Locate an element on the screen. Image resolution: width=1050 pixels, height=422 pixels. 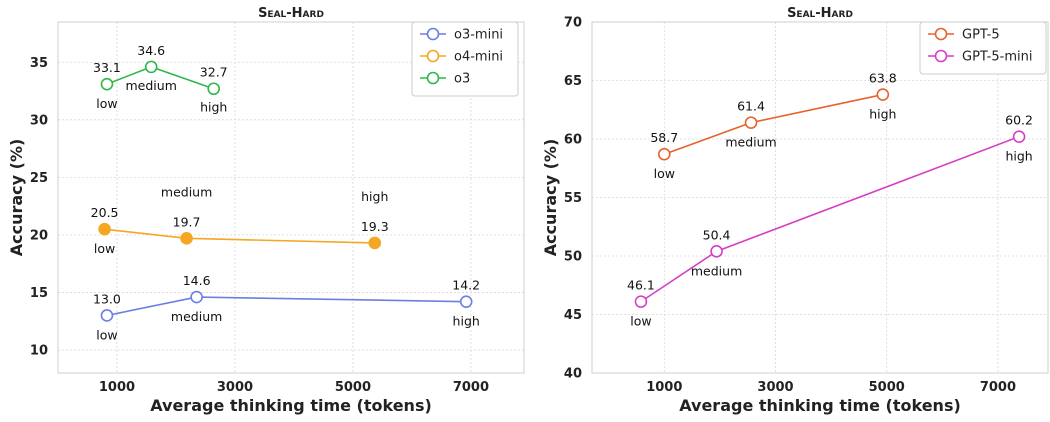
y-tick-label: 25 is located at coordinates (39, 178).